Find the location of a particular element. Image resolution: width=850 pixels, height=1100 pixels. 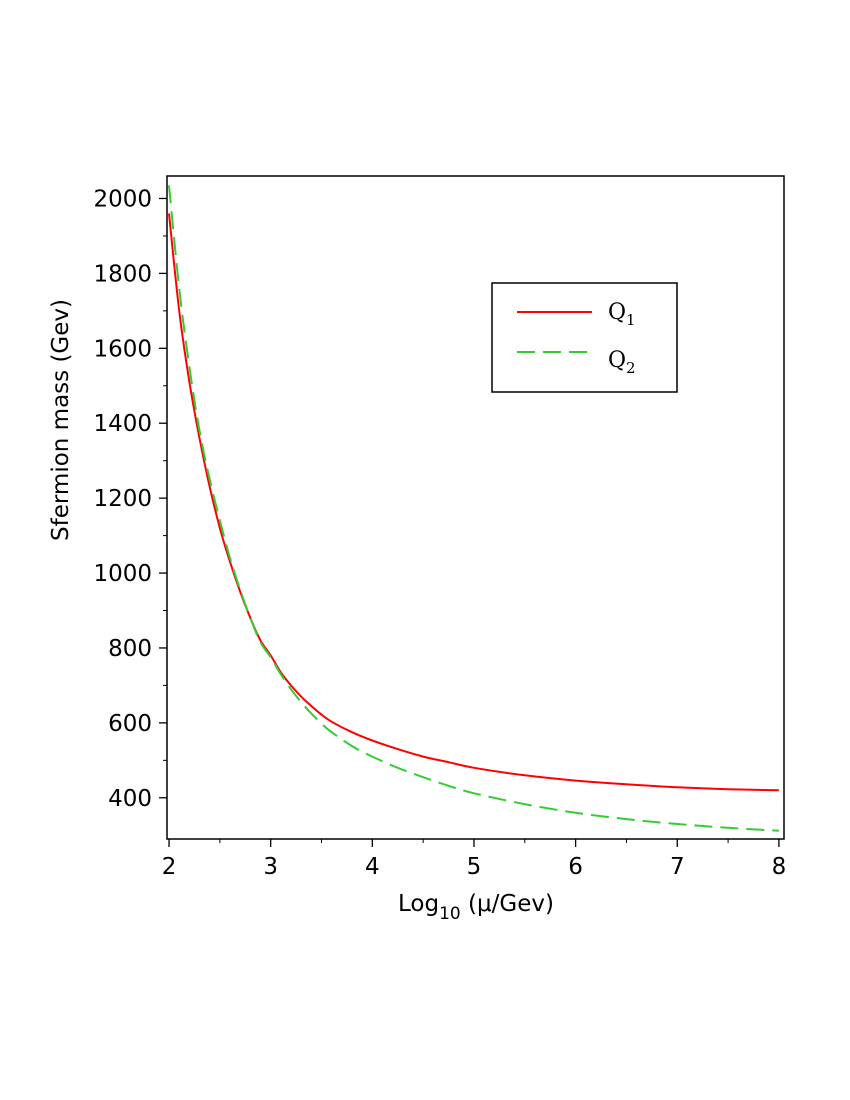

legend-label-q2: Q2 is located at coordinates (622, 362).